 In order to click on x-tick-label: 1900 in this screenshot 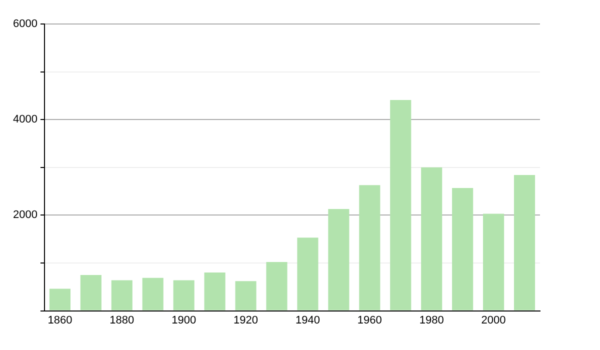, I will do `click(184, 320)`.